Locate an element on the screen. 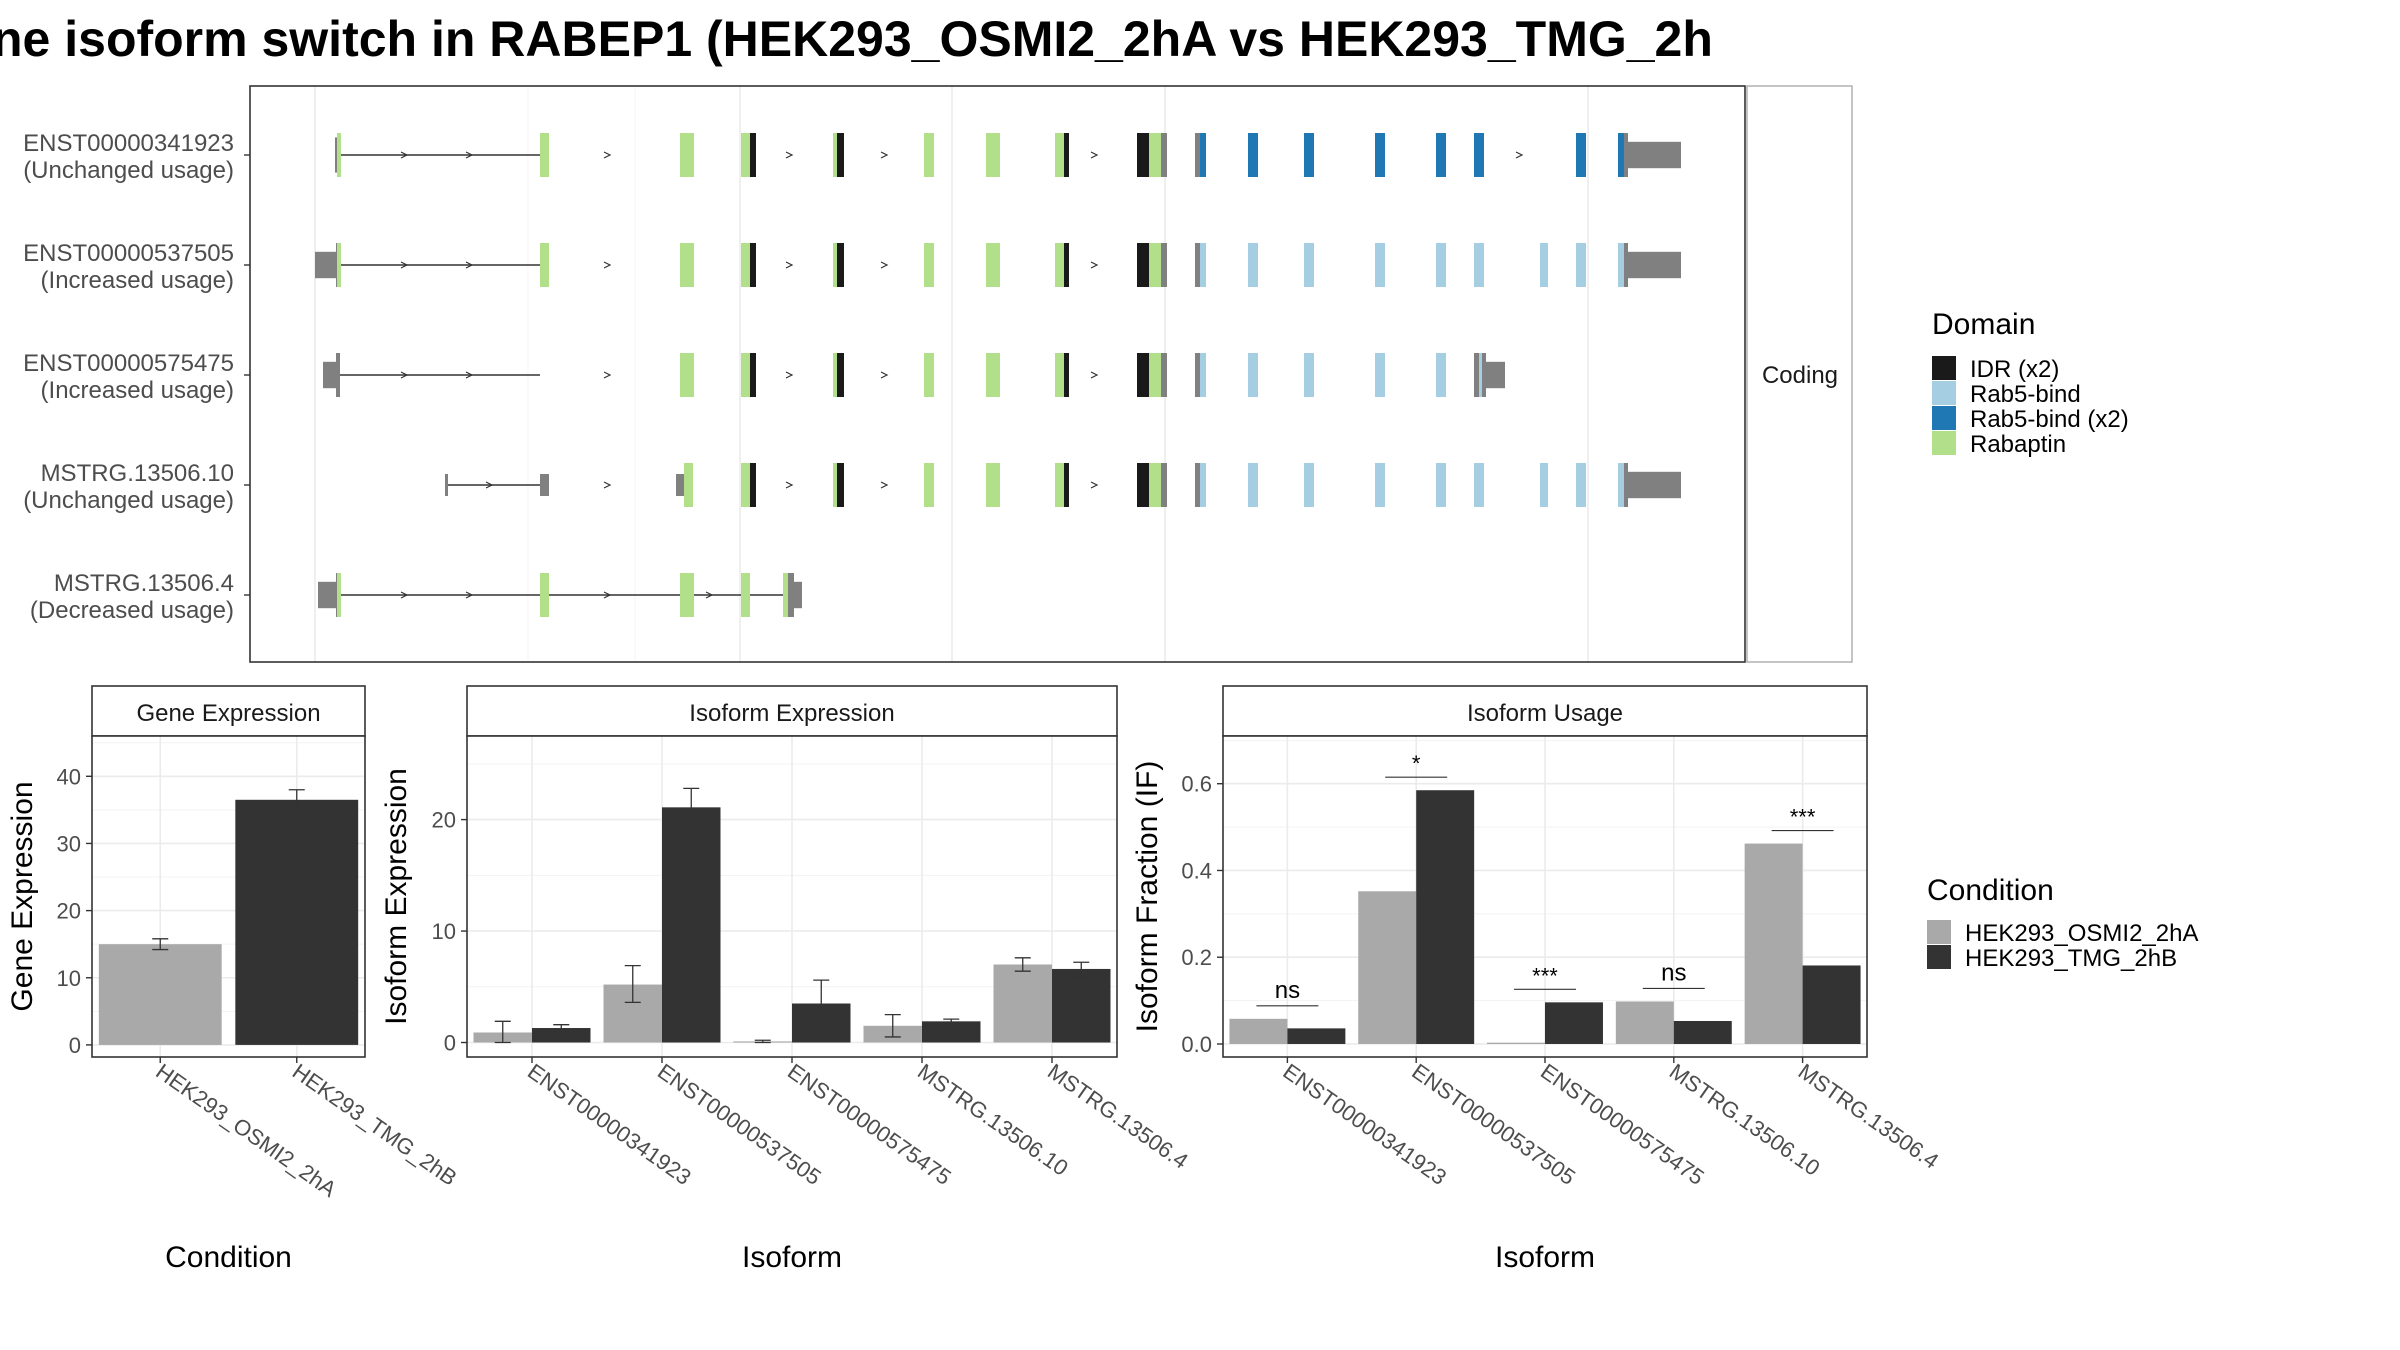  y-tick-label: 30 is located at coordinates (69, 843).